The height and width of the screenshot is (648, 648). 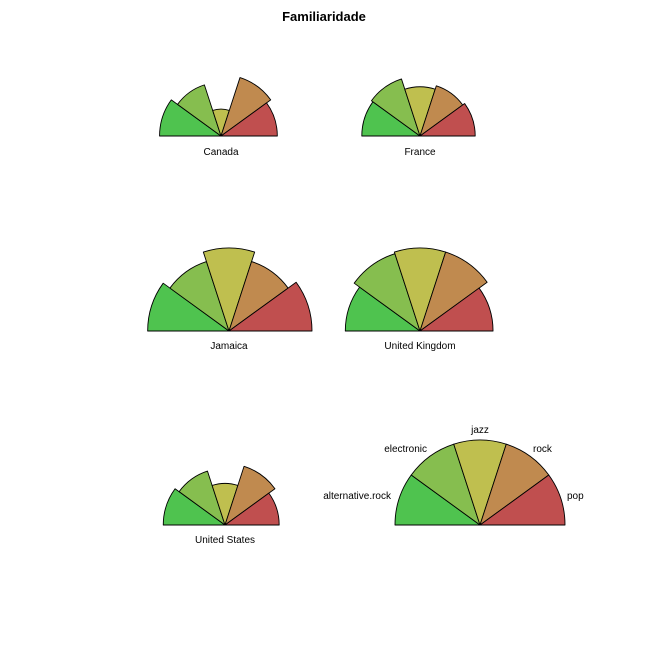 I want to click on panel-jamaica-wedge-pop, so click(x=270, y=306).